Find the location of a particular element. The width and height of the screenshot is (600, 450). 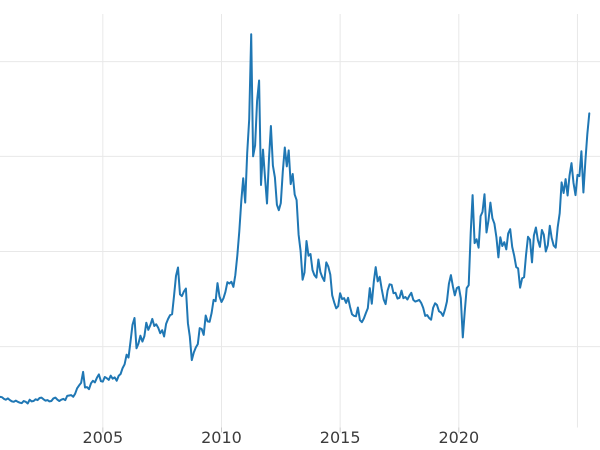

x-tick-label: 2020 is located at coordinates (458, 437).